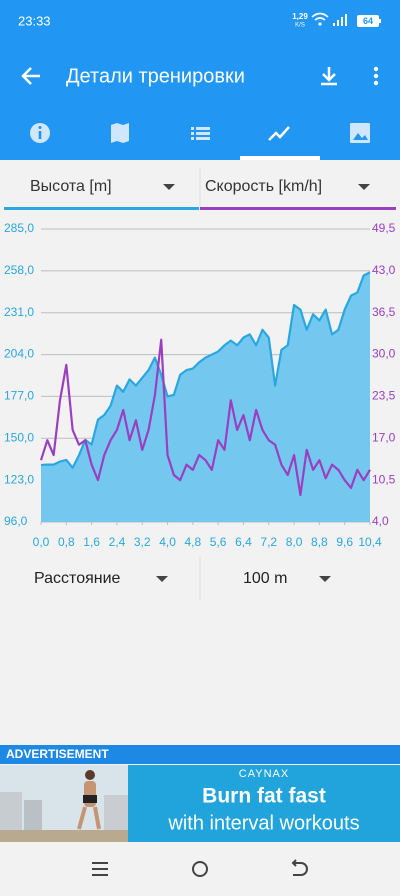 Image resolution: width=400 pixels, height=896 pixels. I want to click on status-speed: 1,29, so click(300, 16).